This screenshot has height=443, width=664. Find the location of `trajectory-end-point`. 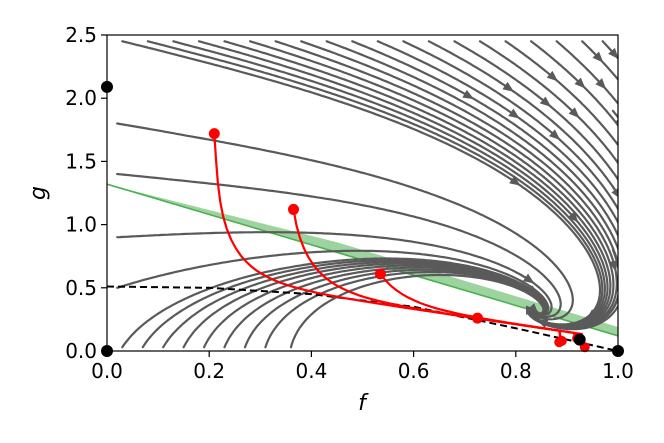

trajectory-end-point is located at coordinates (561, 340).